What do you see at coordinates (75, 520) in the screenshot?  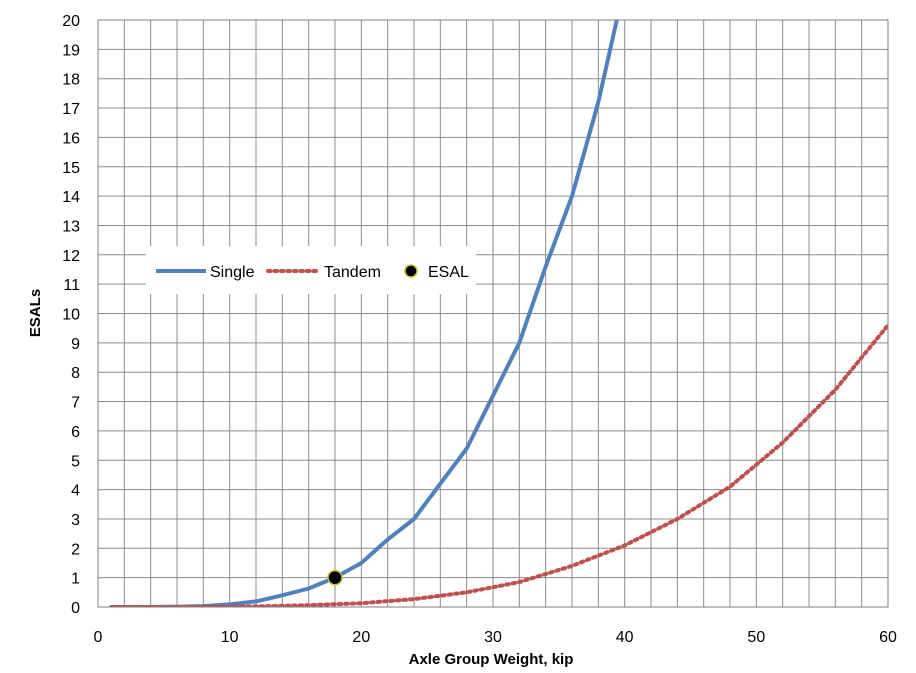 I see `y-tick-label: 3` at bounding box center [75, 520].